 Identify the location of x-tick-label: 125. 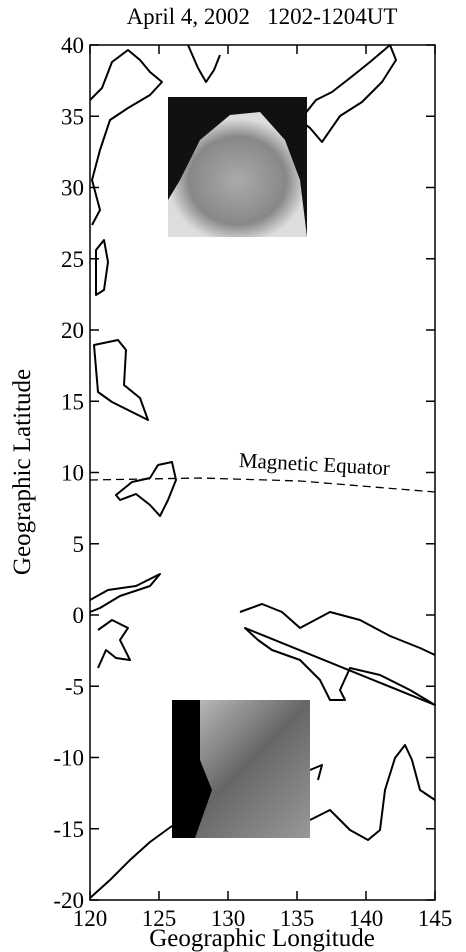
(159, 918).